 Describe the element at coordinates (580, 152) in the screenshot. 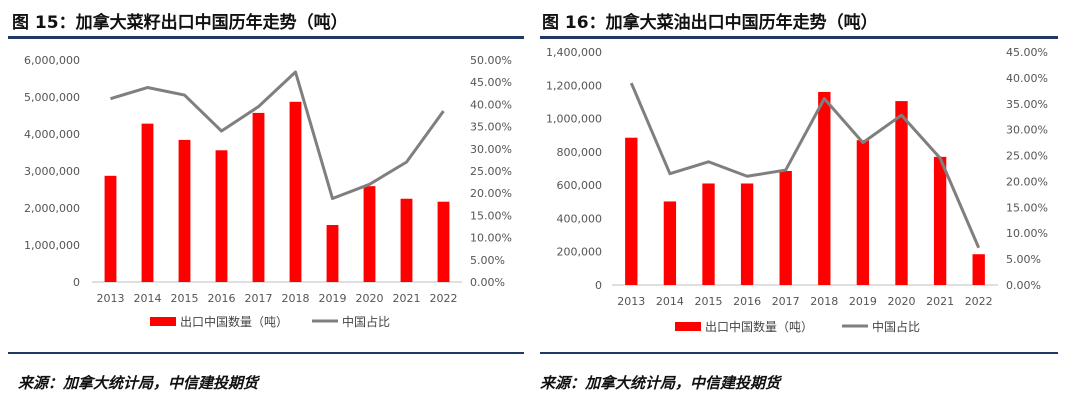

I see `left-axis-tick-label: 800,000` at that location.